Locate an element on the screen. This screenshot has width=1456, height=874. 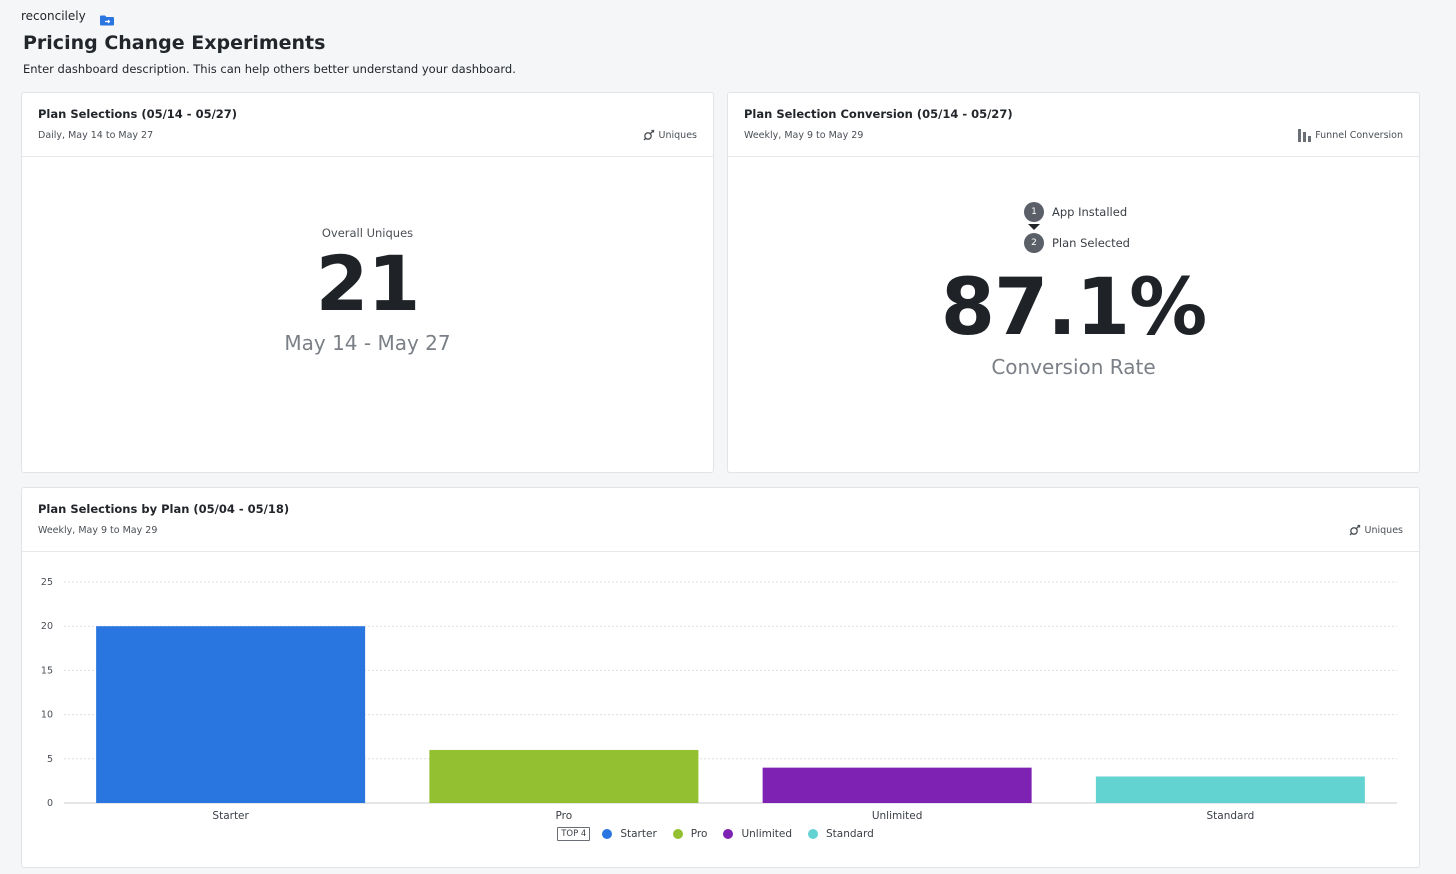
bar-starter is located at coordinates (231, 714).